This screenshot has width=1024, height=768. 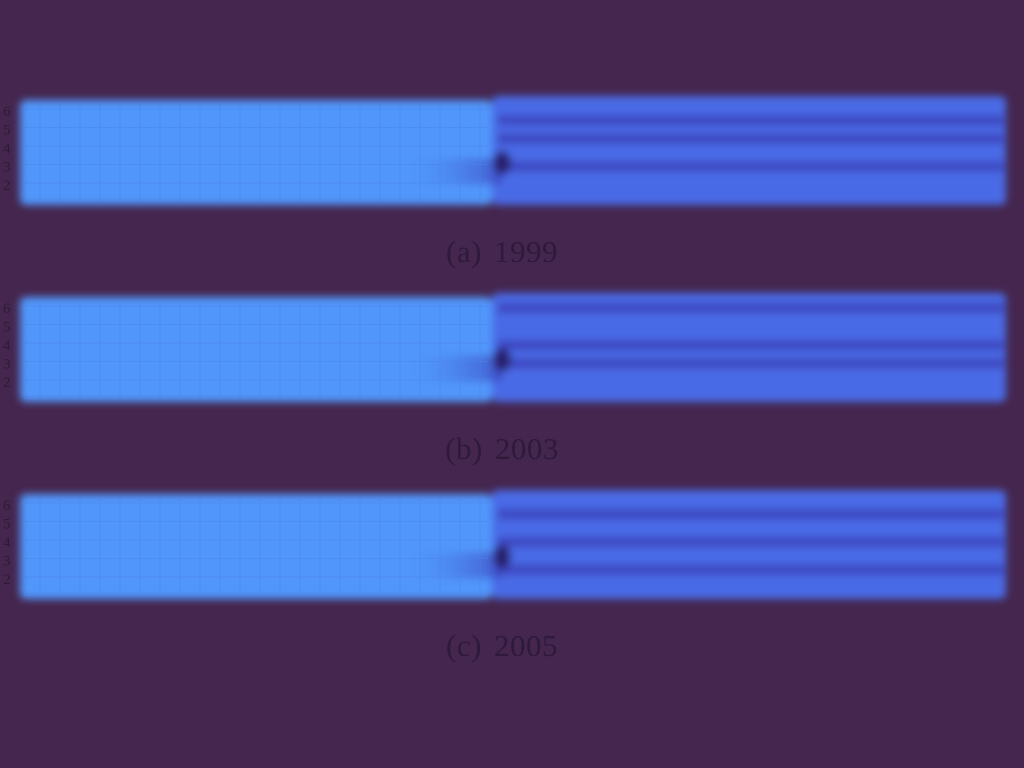 I want to click on heatmap-c: 6 5 4 3 2, so click(x=504, y=544).